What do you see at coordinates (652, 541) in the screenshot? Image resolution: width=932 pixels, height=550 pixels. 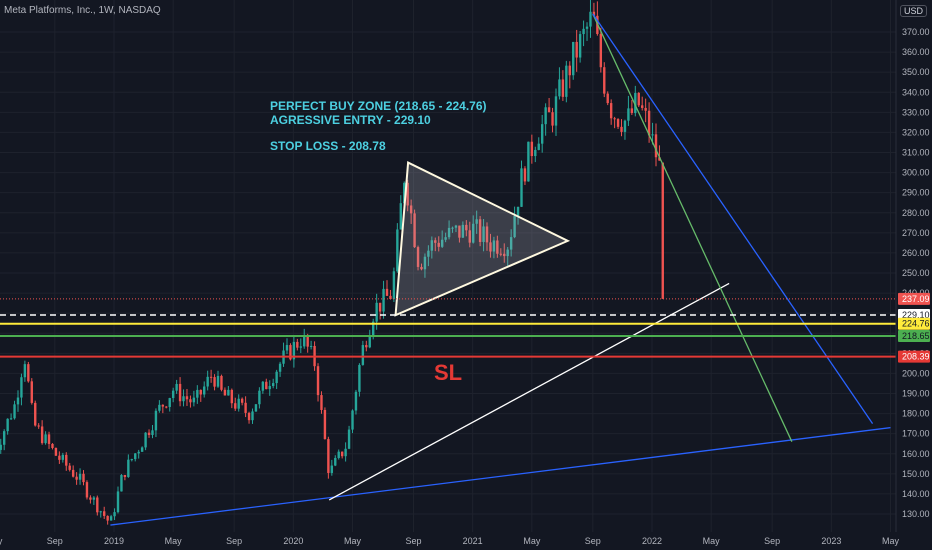 I see `x-tick-label: 2022` at bounding box center [652, 541].